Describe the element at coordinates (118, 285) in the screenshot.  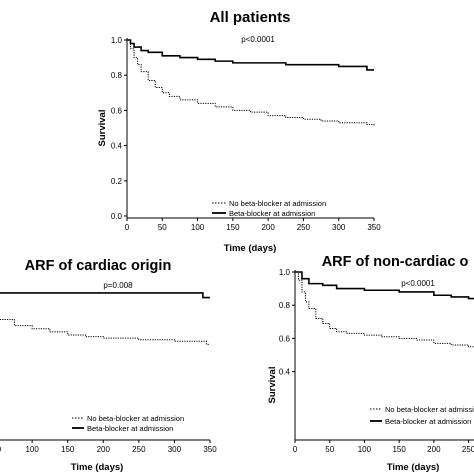
I see `p-value-annotation: p=0.008` at that location.